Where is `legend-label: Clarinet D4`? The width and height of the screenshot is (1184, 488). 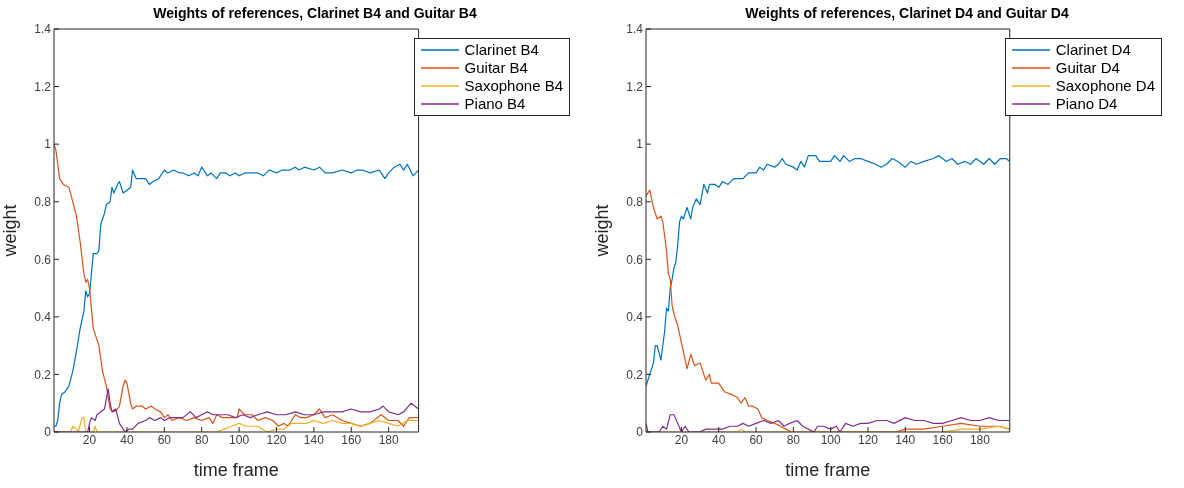
legend-label: Clarinet D4 is located at coordinates (1093, 50).